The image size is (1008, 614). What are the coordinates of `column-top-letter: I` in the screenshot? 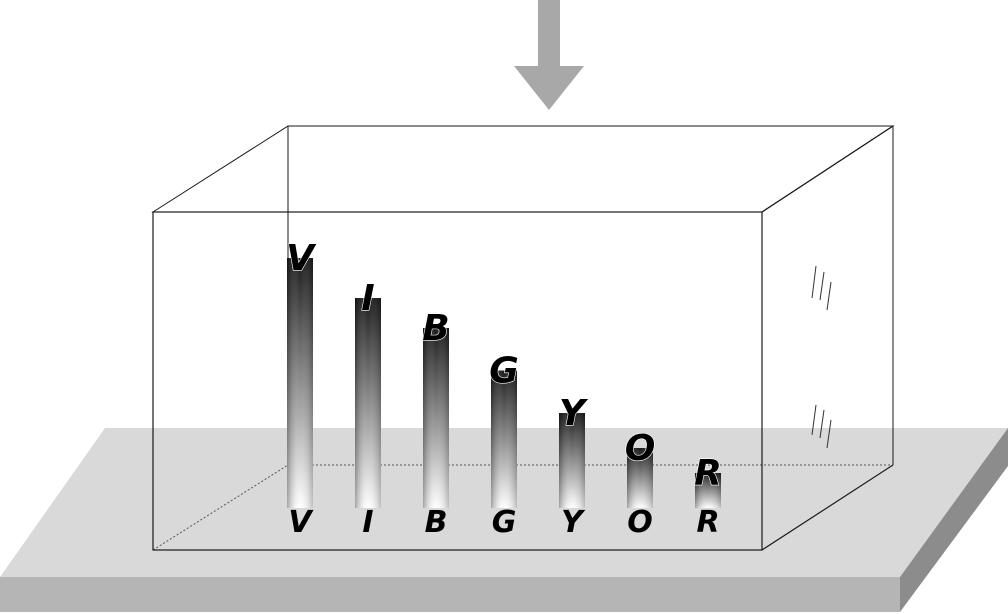 It's located at (367, 298).